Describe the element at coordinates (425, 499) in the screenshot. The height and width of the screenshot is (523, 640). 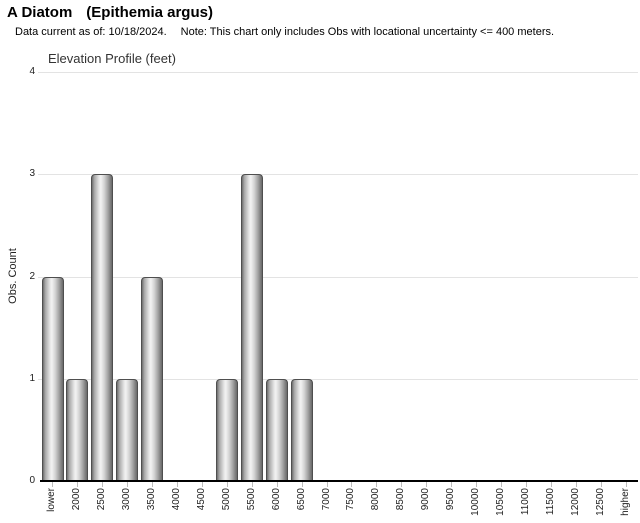
I see `x-tick-label: 9000` at that location.